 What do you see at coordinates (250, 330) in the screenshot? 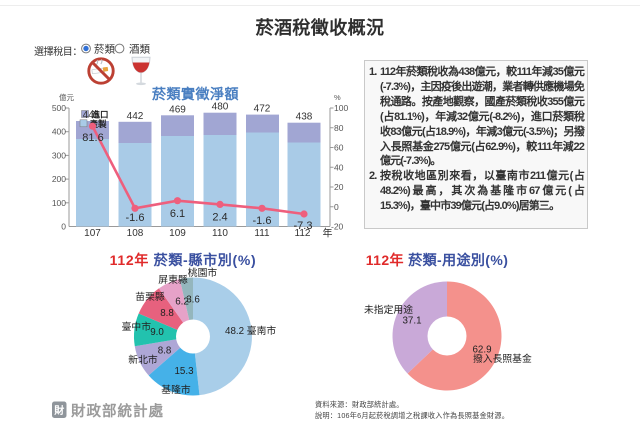
I see `svg-text: 48.2 臺南市` at bounding box center [250, 330].